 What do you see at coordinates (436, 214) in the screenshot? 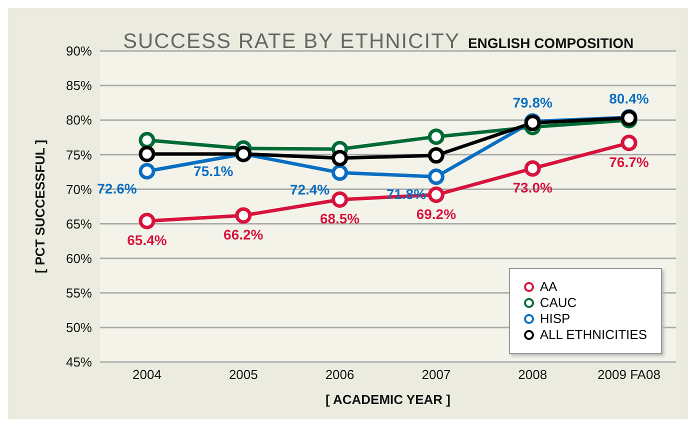
I see `data-label: 69.2%` at bounding box center [436, 214].